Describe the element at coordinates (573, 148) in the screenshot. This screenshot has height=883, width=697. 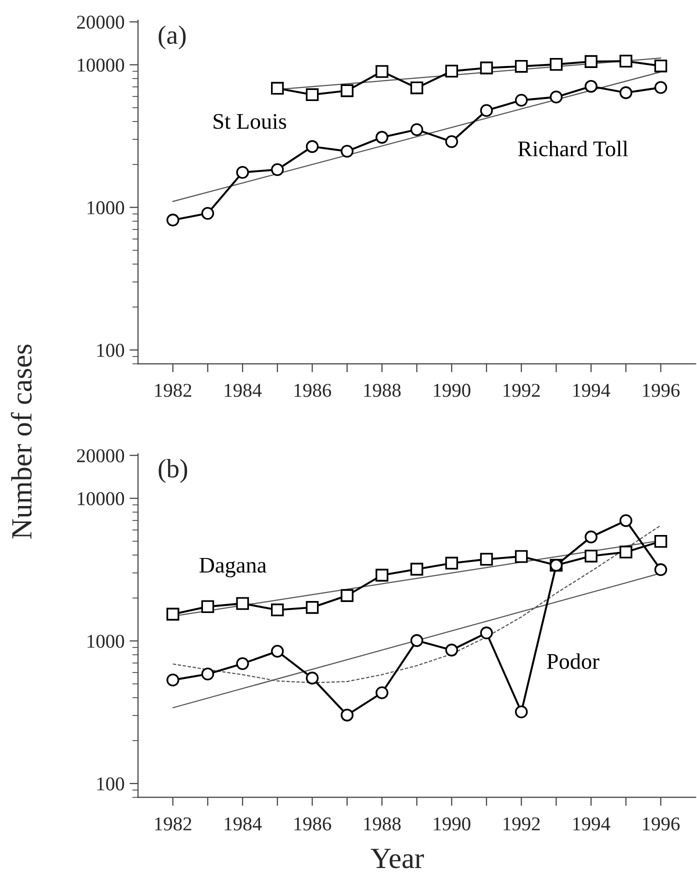
I see `series-label: Richard Toll` at that location.